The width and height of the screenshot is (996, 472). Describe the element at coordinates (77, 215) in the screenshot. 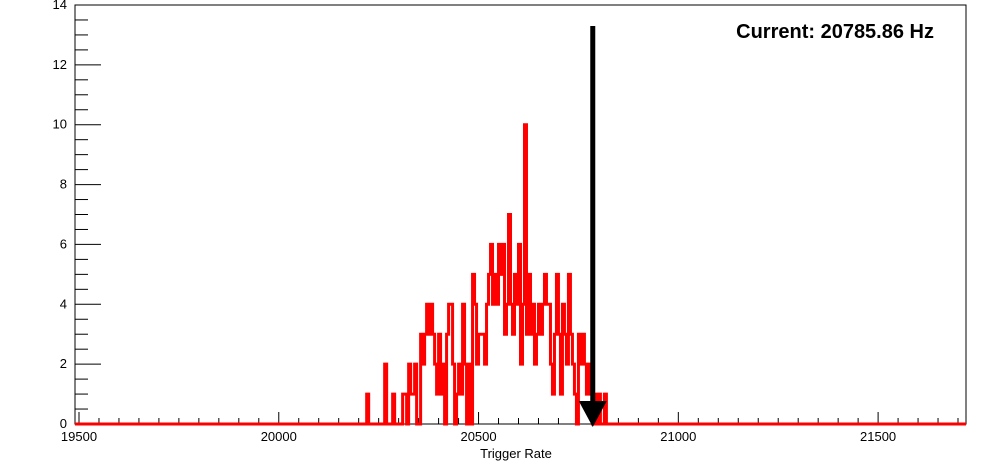

I see `y-axis: 0 2 4 6 8 10 12 14` at that location.